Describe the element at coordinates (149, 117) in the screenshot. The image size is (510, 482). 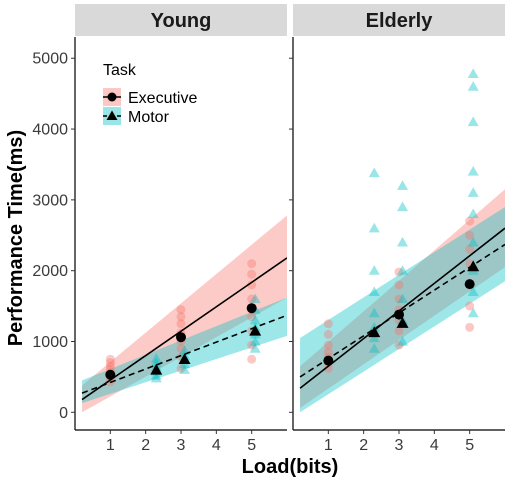
I see `legend-label-motor: Motor` at that location.